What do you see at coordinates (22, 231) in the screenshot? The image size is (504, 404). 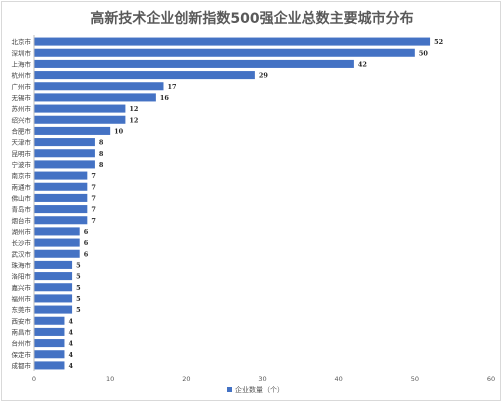 I see `category-label: 湖州市` at bounding box center [22, 231].